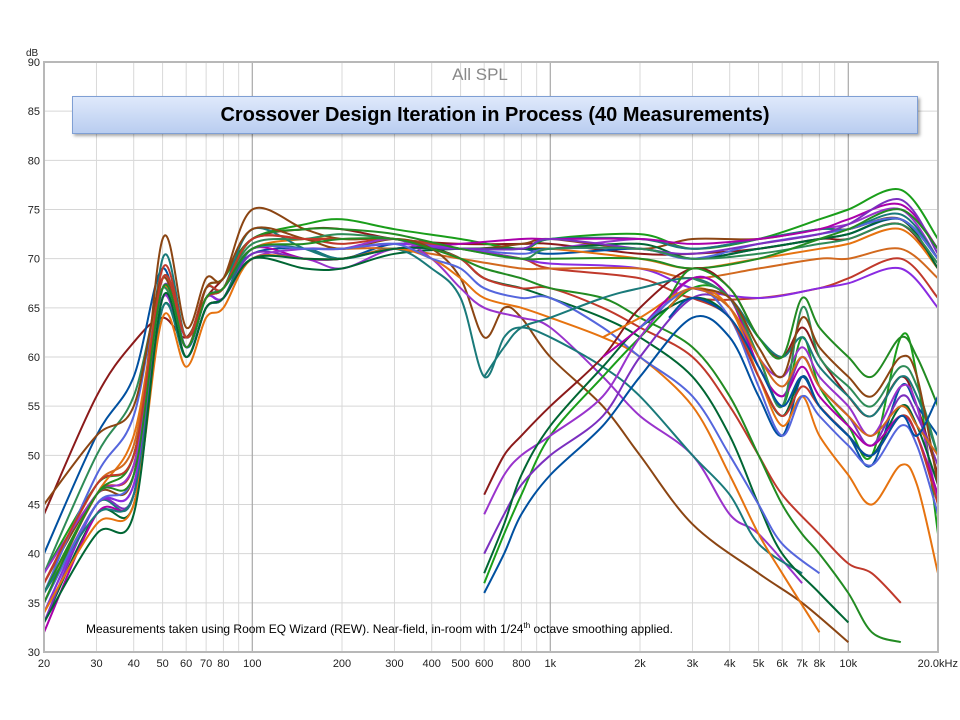  I want to click on caption-text-after: octave smoothing applied., so click(601, 629).